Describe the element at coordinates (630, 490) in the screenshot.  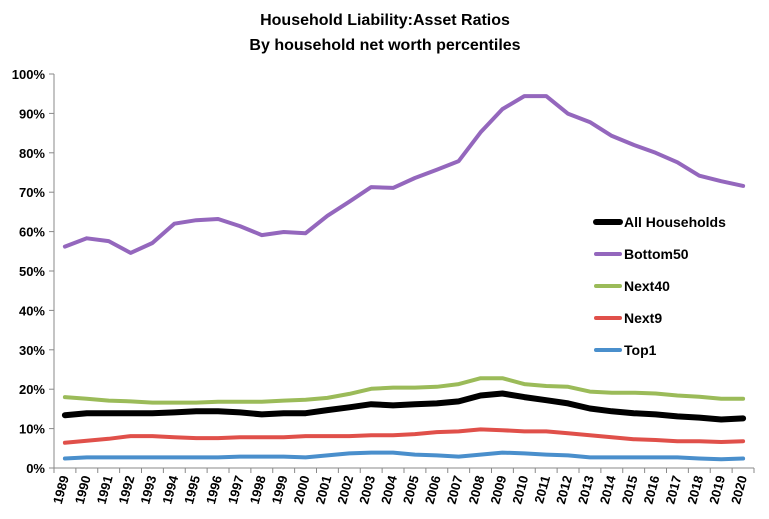
I see `x-tick-label: 2015` at that location.